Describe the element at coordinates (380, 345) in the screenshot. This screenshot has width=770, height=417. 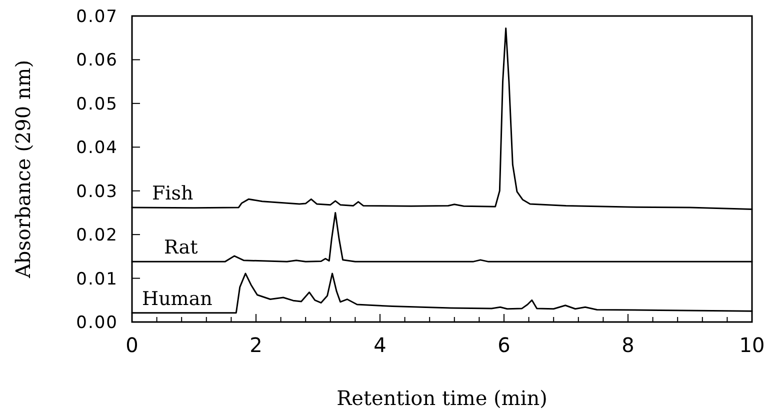
I see `x-tick-label: 4` at that location.